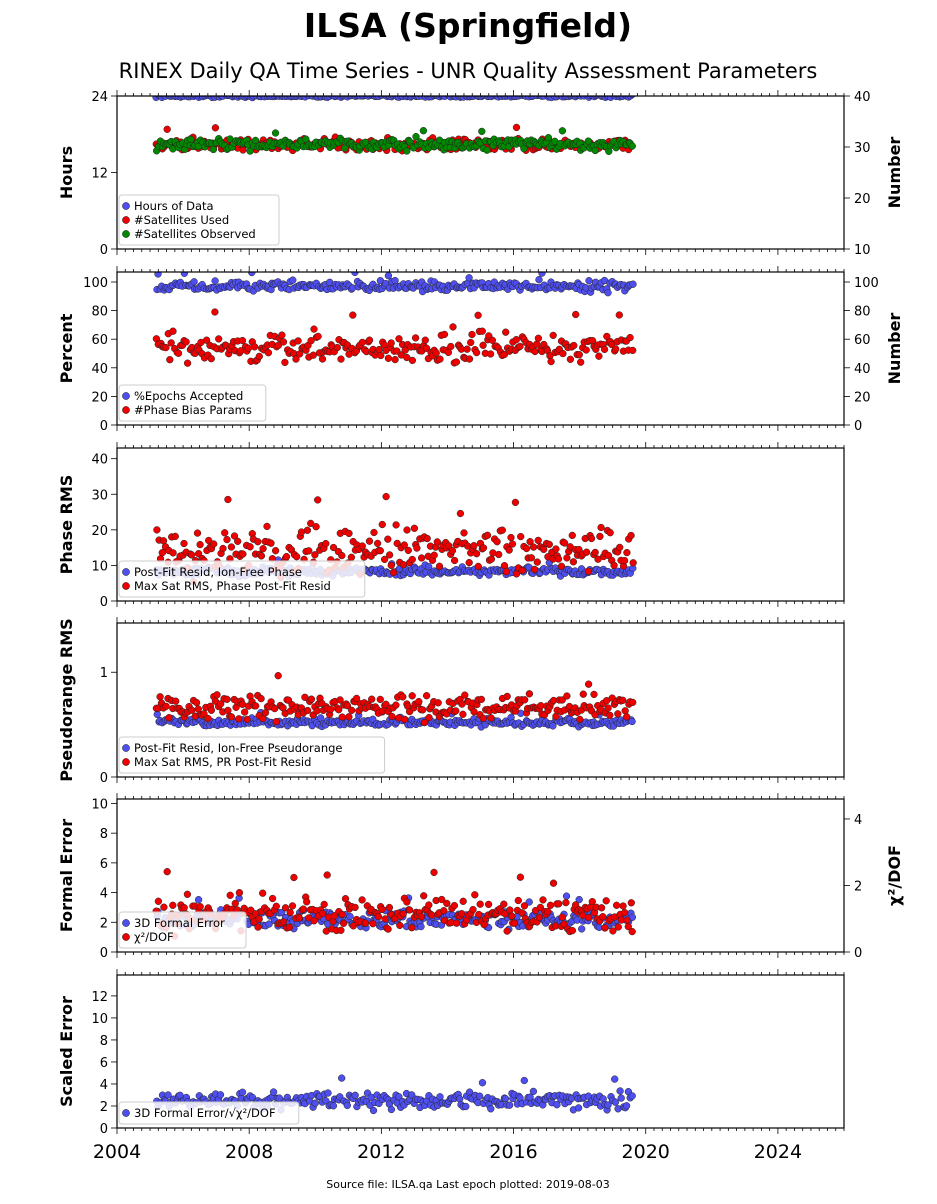  What do you see at coordinates (858, 886) in the screenshot?
I see `y2-tick-label: 2` at bounding box center [858, 886].